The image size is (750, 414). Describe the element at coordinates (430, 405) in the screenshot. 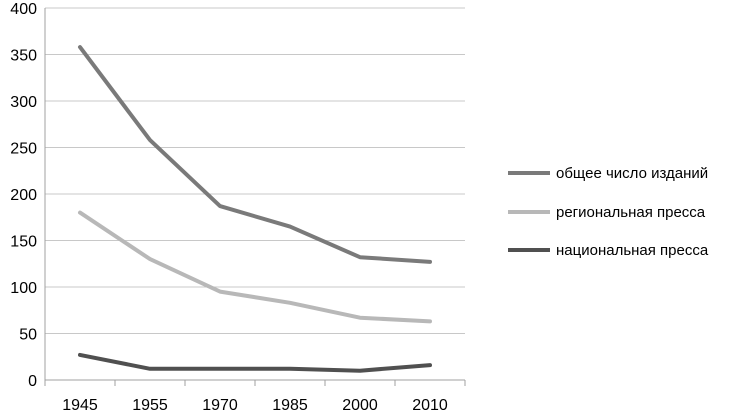

I see `x-tick-label: 2010` at that location.